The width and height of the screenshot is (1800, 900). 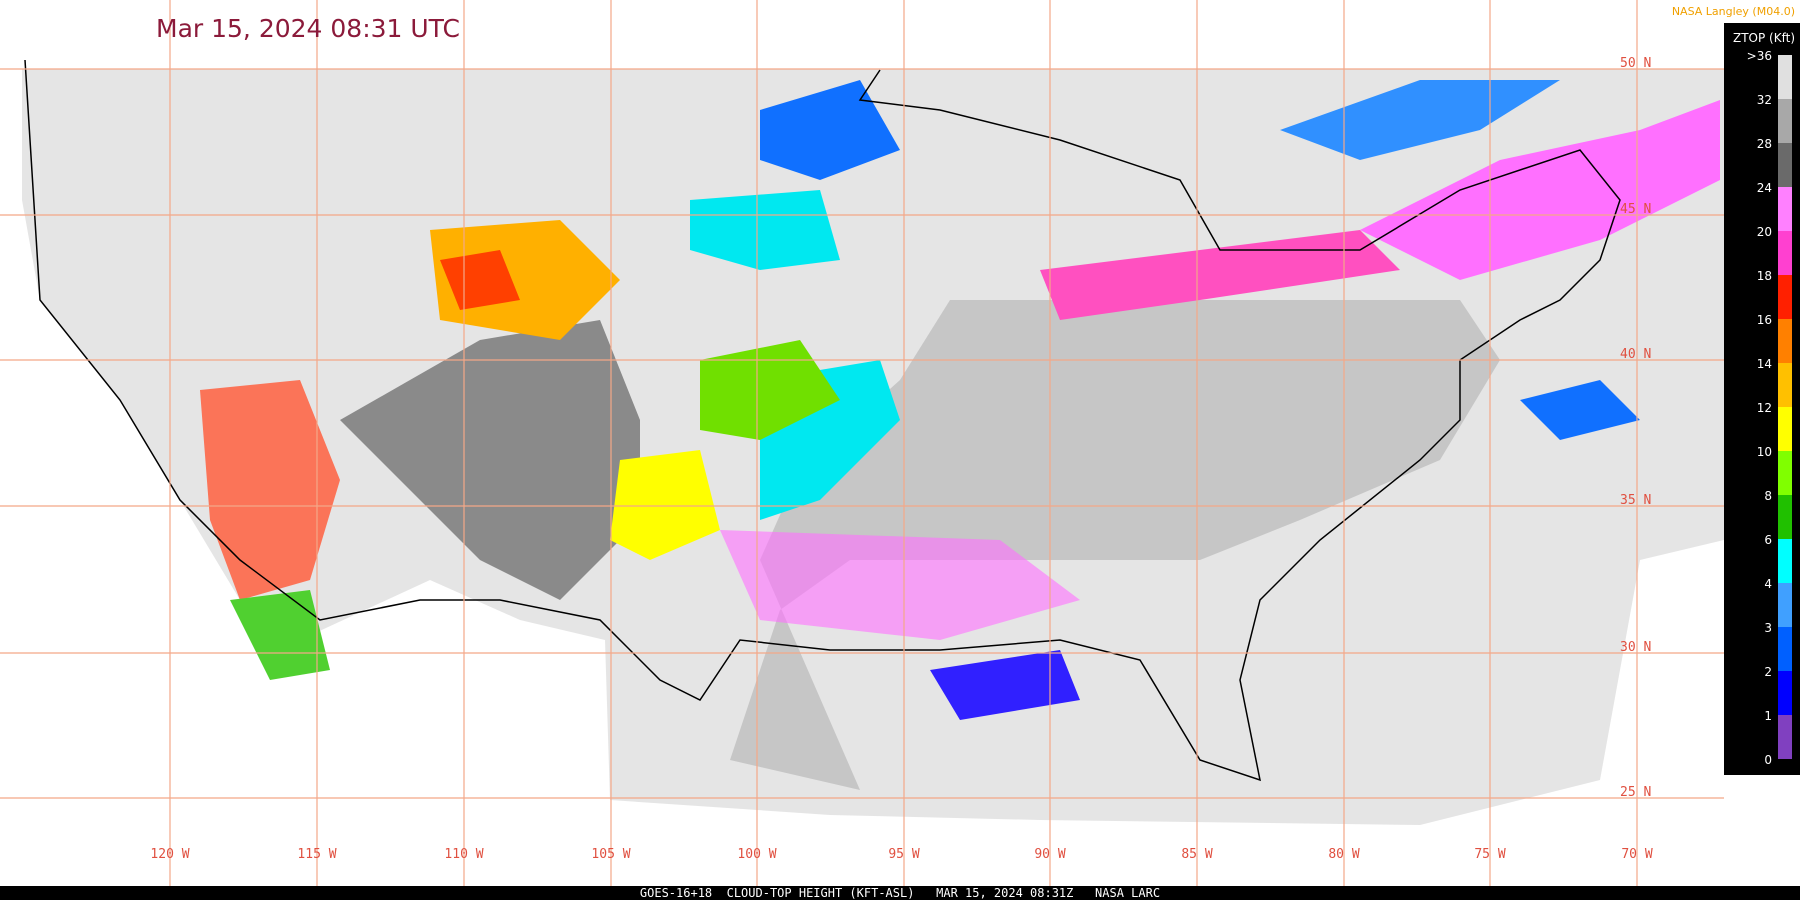 What do you see at coordinates (169, 854) in the screenshot?
I see `longitude-label: 120 W` at bounding box center [169, 854].